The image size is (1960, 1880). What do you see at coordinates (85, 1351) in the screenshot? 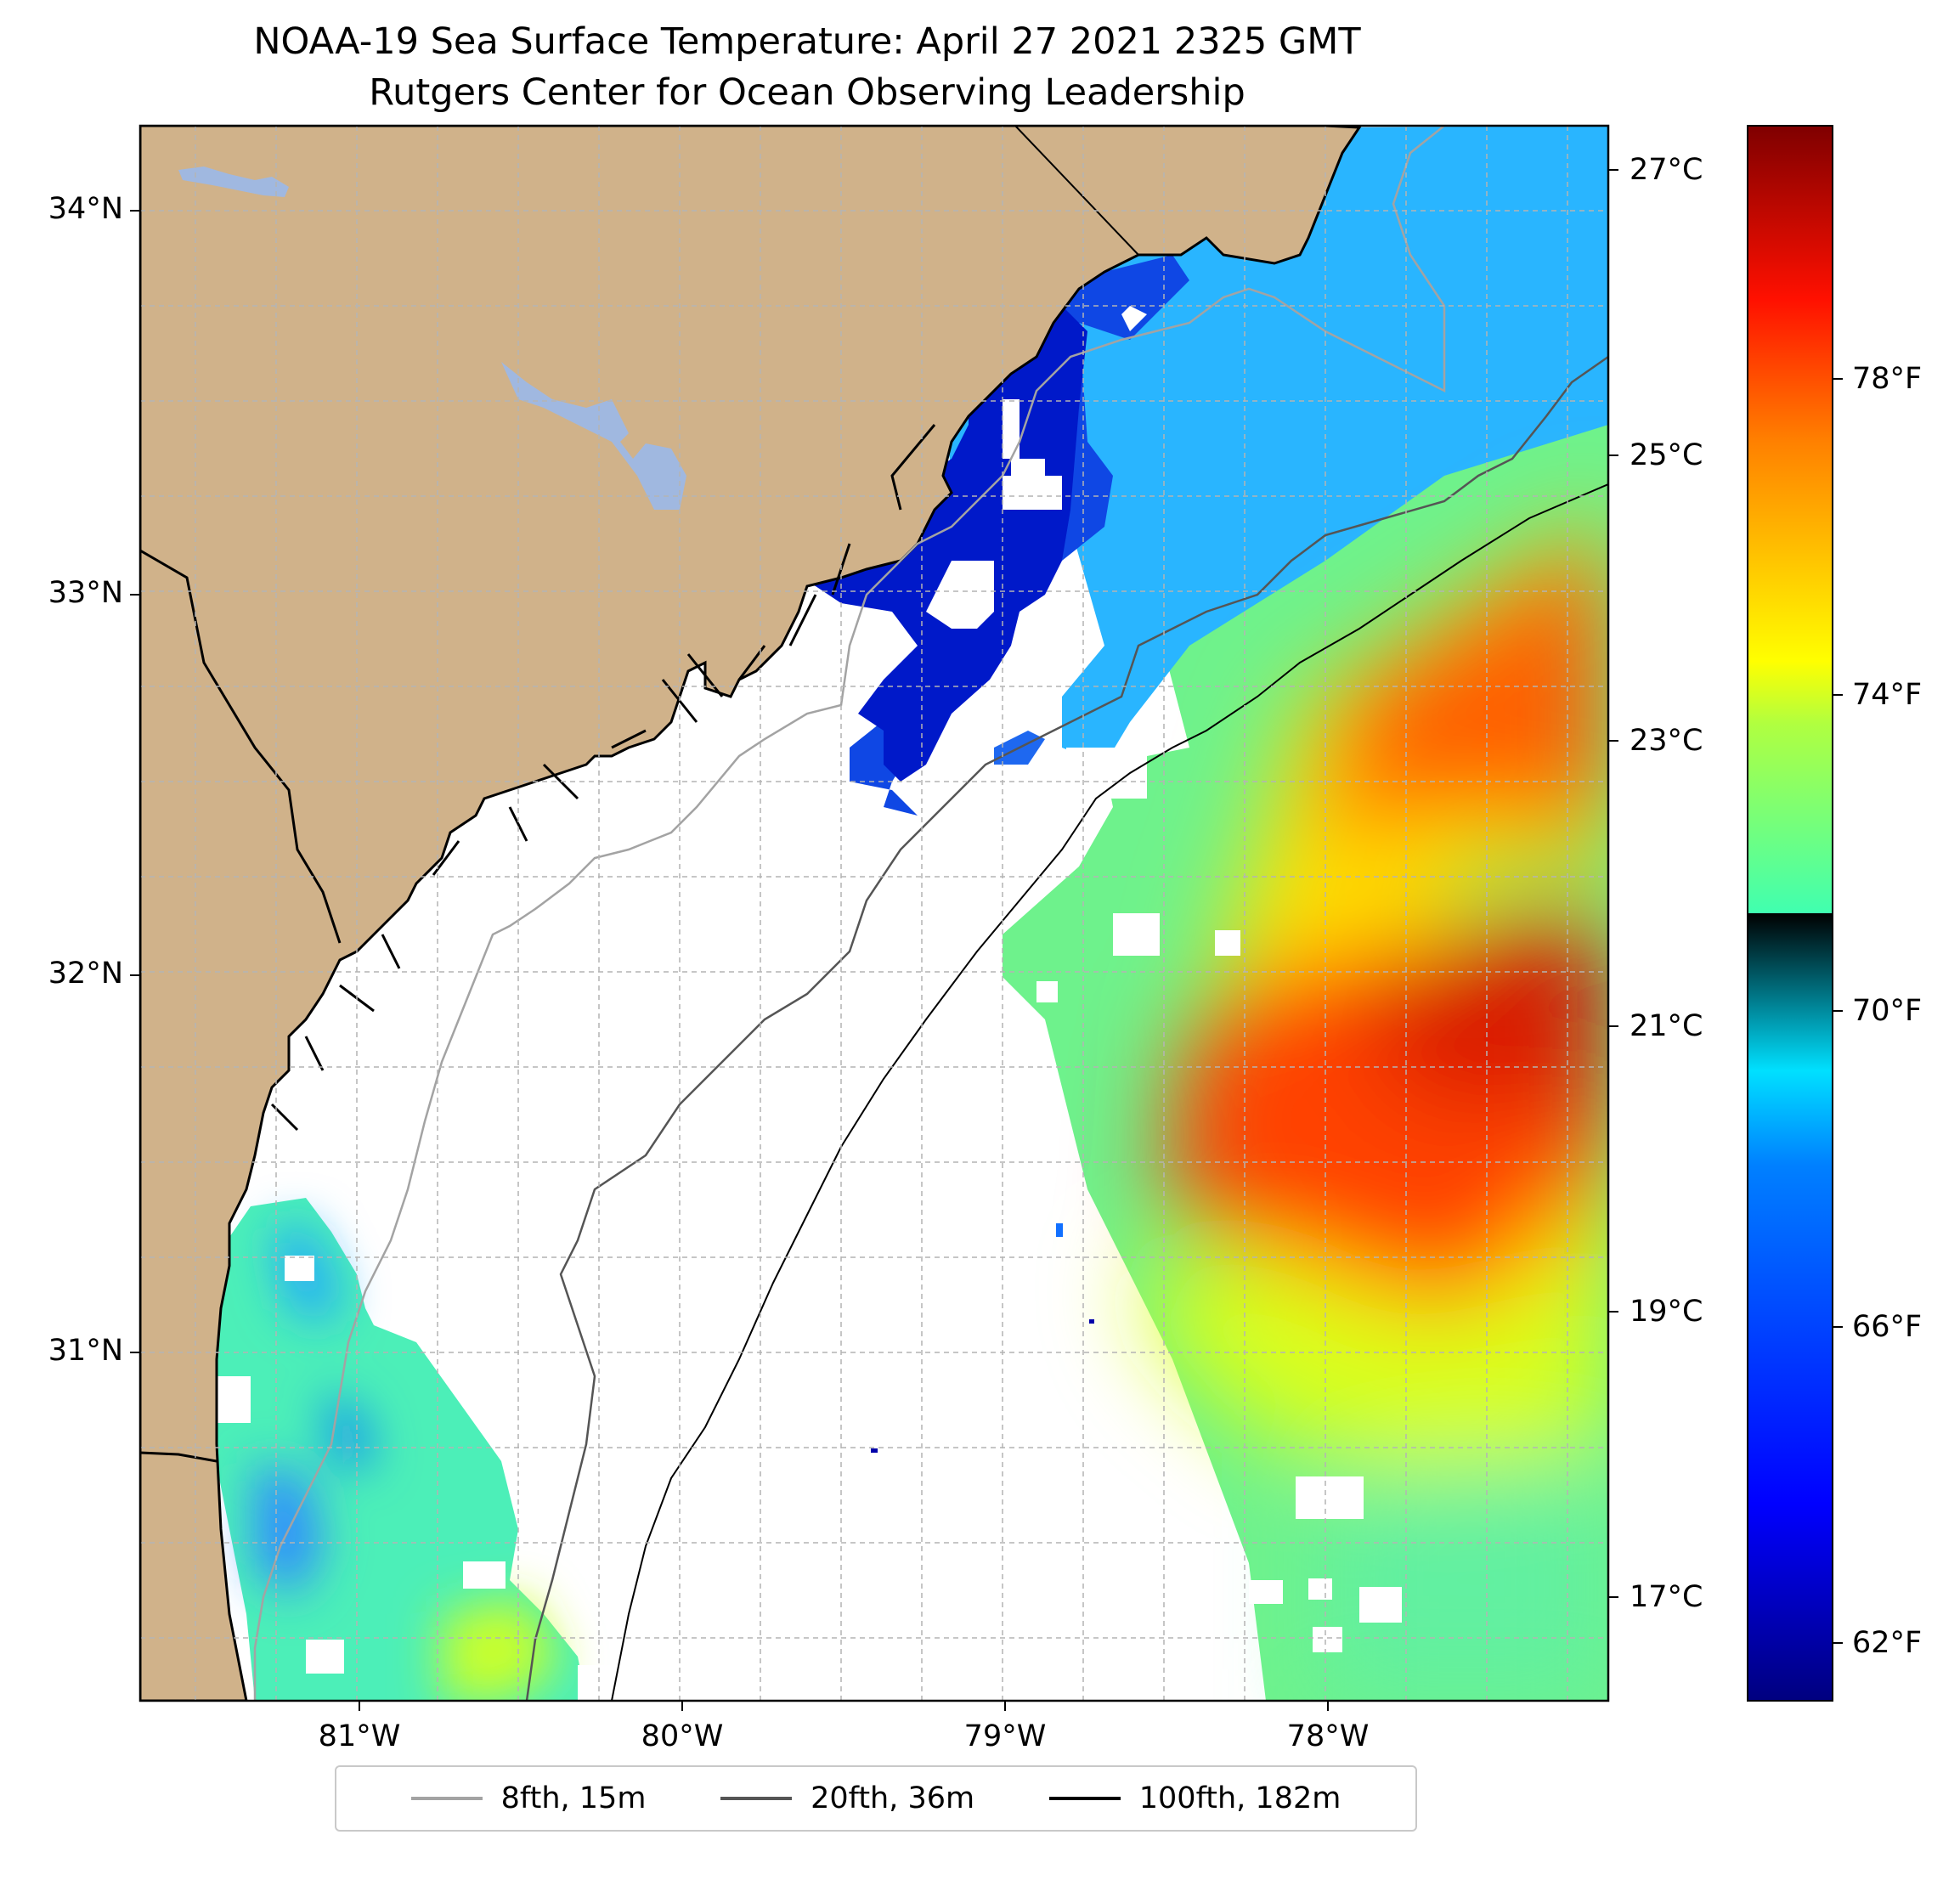
I see `lat-label-31n: 31°N` at bounding box center [85, 1351].